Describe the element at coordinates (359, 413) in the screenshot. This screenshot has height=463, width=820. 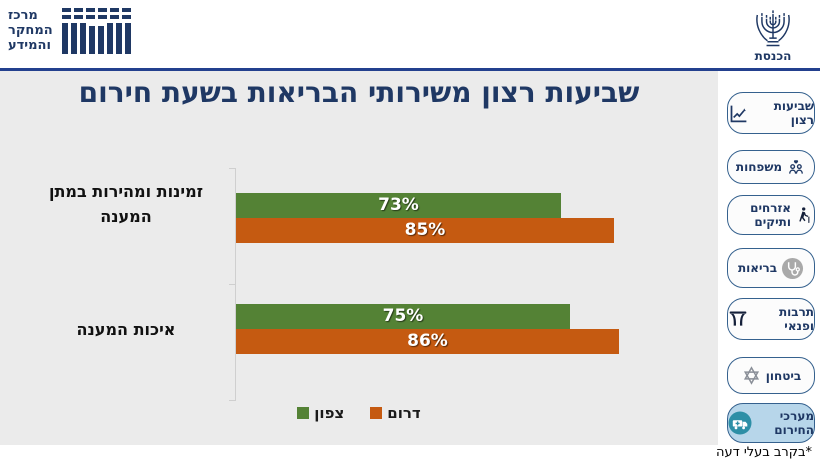
I see `chart-legend: צפון דרום` at that location.